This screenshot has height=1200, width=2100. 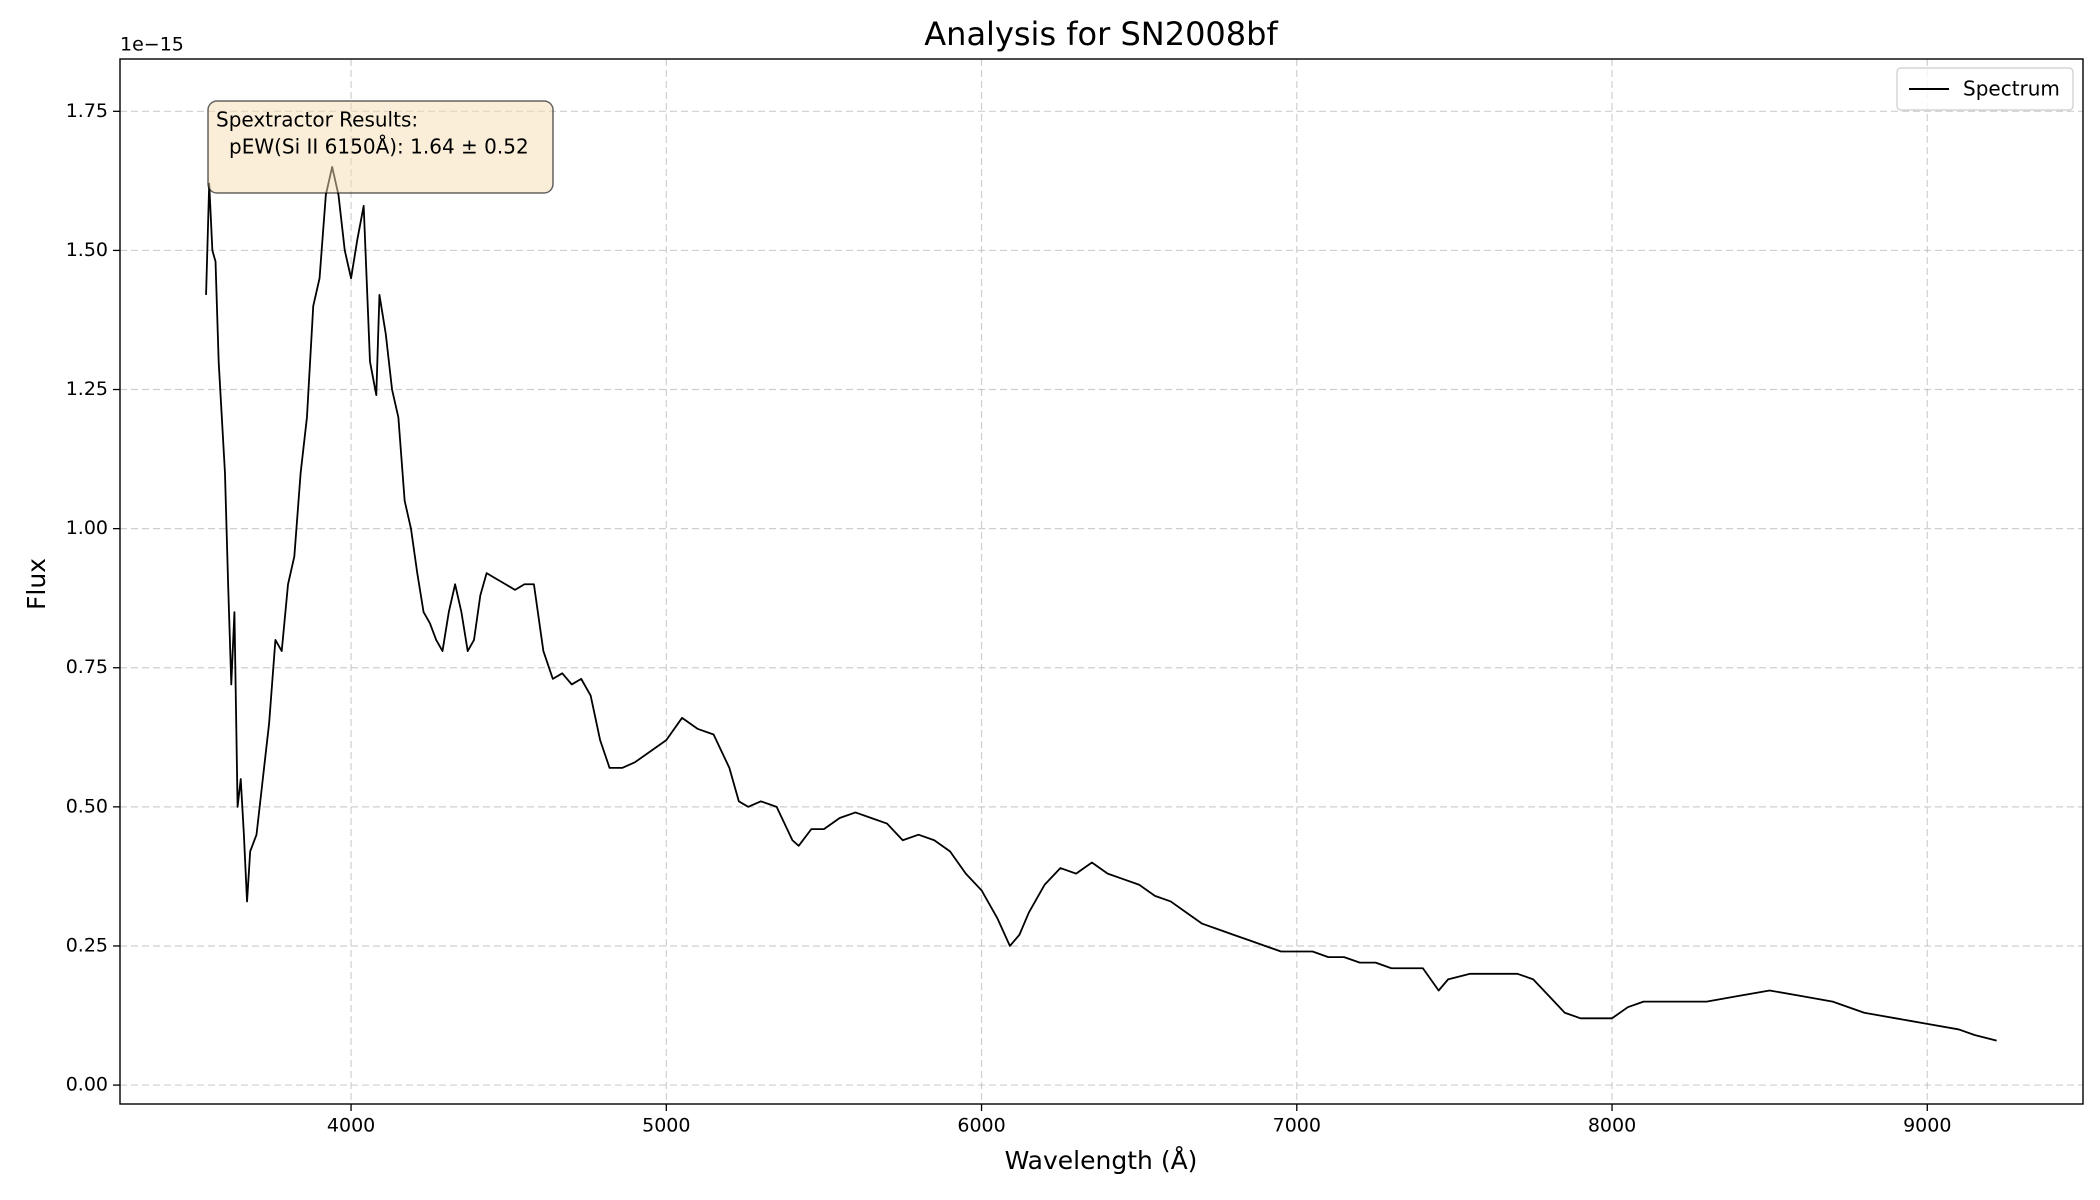 What do you see at coordinates (1101, 1160) in the screenshot?
I see `x-axis-label: Wavelength (Å)` at bounding box center [1101, 1160].